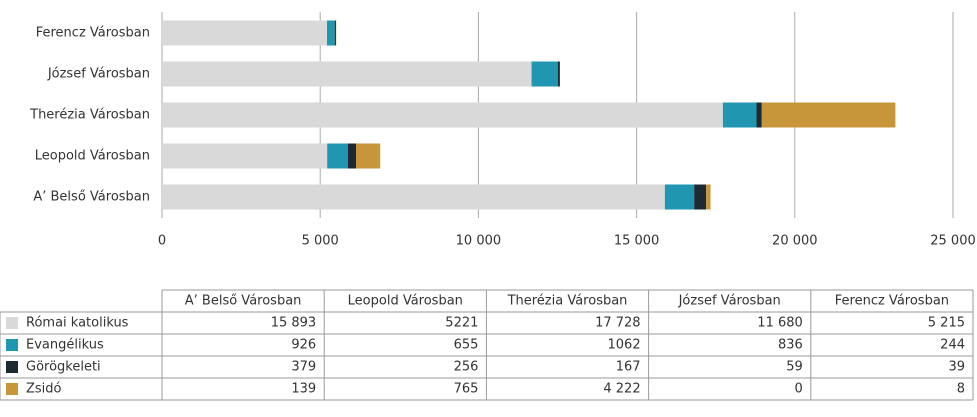 The width and height of the screenshot is (977, 417). Describe the element at coordinates (637, 241) in the screenshot. I see `x-tick-label: 15 000` at that location.